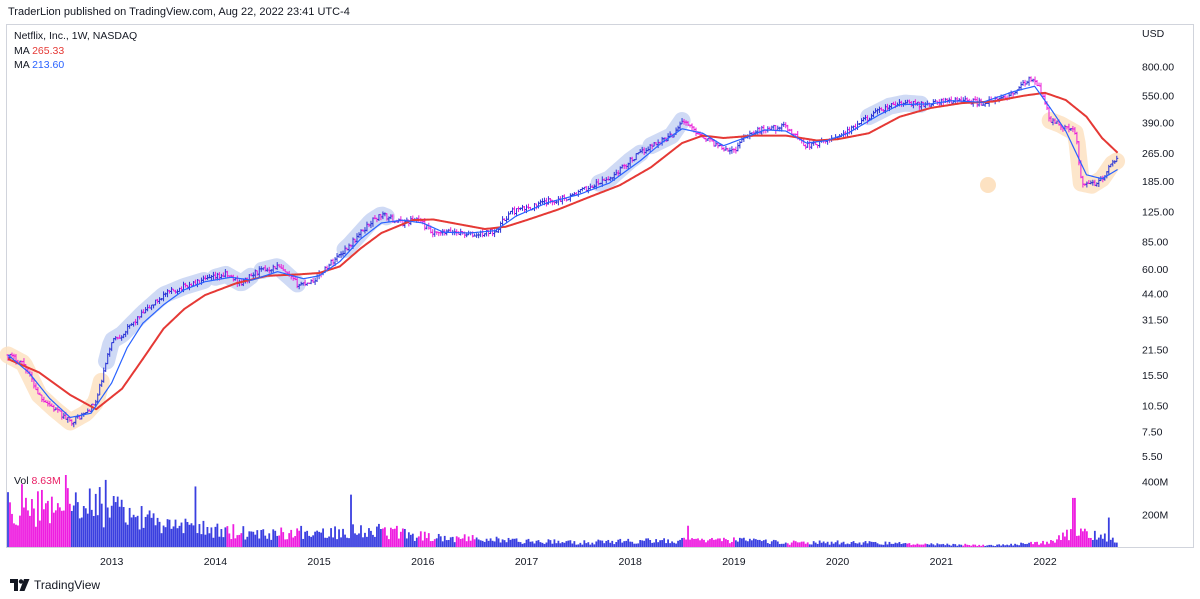 This screenshot has height=599, width=1200. What do you see at coordinates (1158, 213) in the screenshot?
I see `price-tick-label: 125.00` at bounding box center [1158, 213].